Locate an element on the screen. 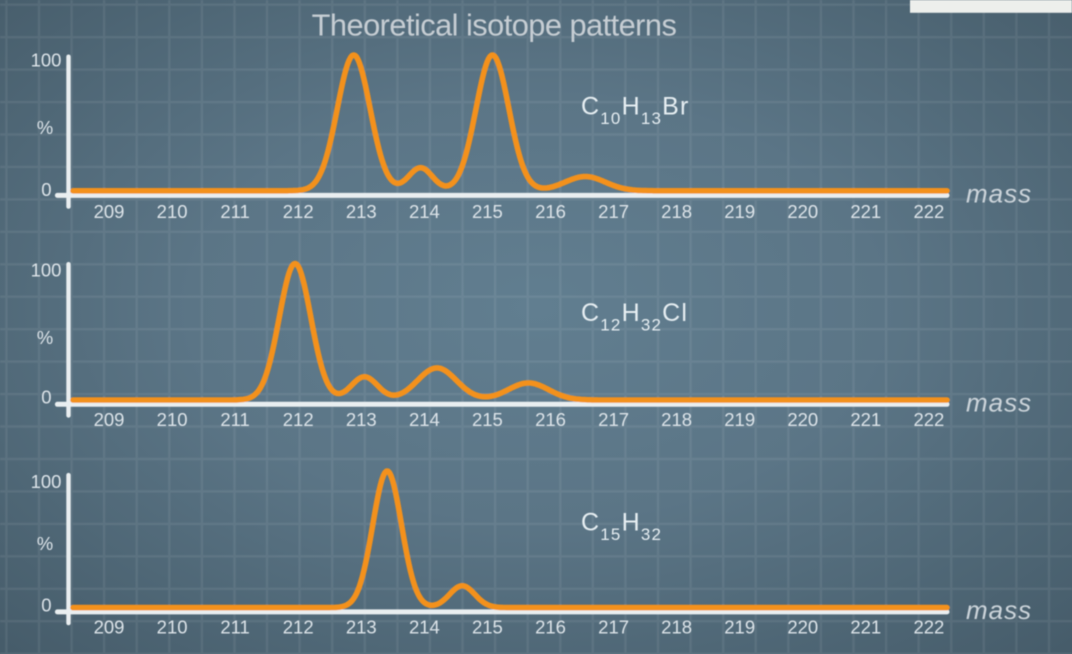 This screenshot has width=1072, height=654. svg-text: Theoretical isotope patterns is located at coordinates (494, 25).